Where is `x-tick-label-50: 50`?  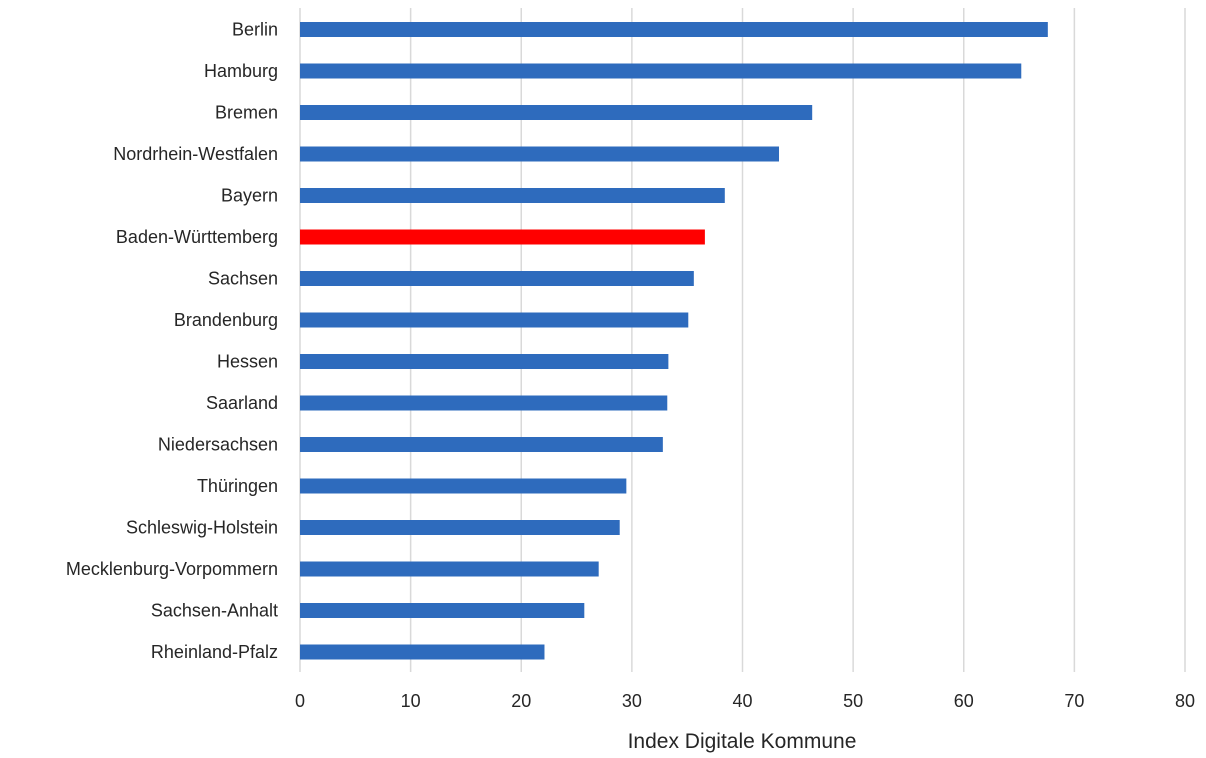
x-tick-label-50: 50 is located at coordinates (853, 701).